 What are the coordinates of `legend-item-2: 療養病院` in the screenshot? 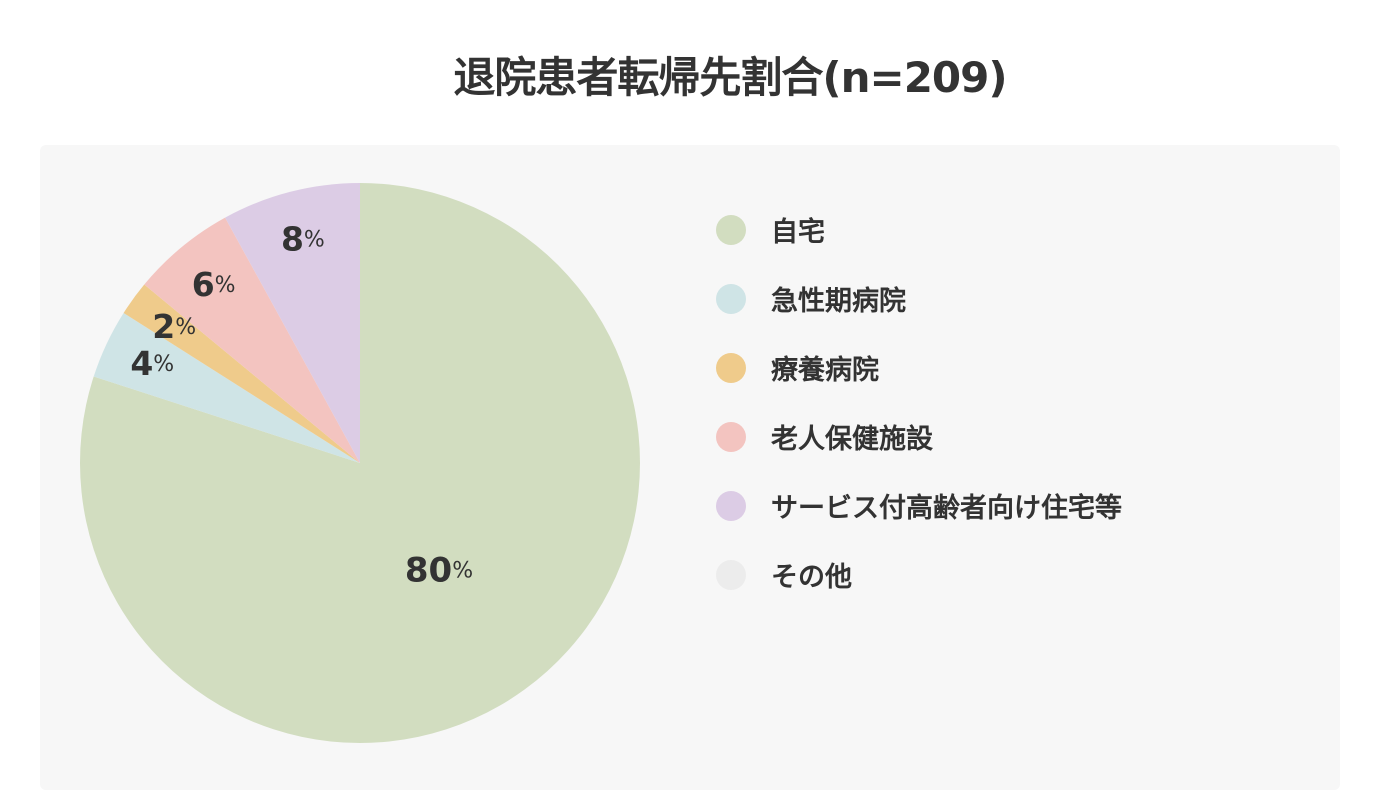 It's located at (919, 367).